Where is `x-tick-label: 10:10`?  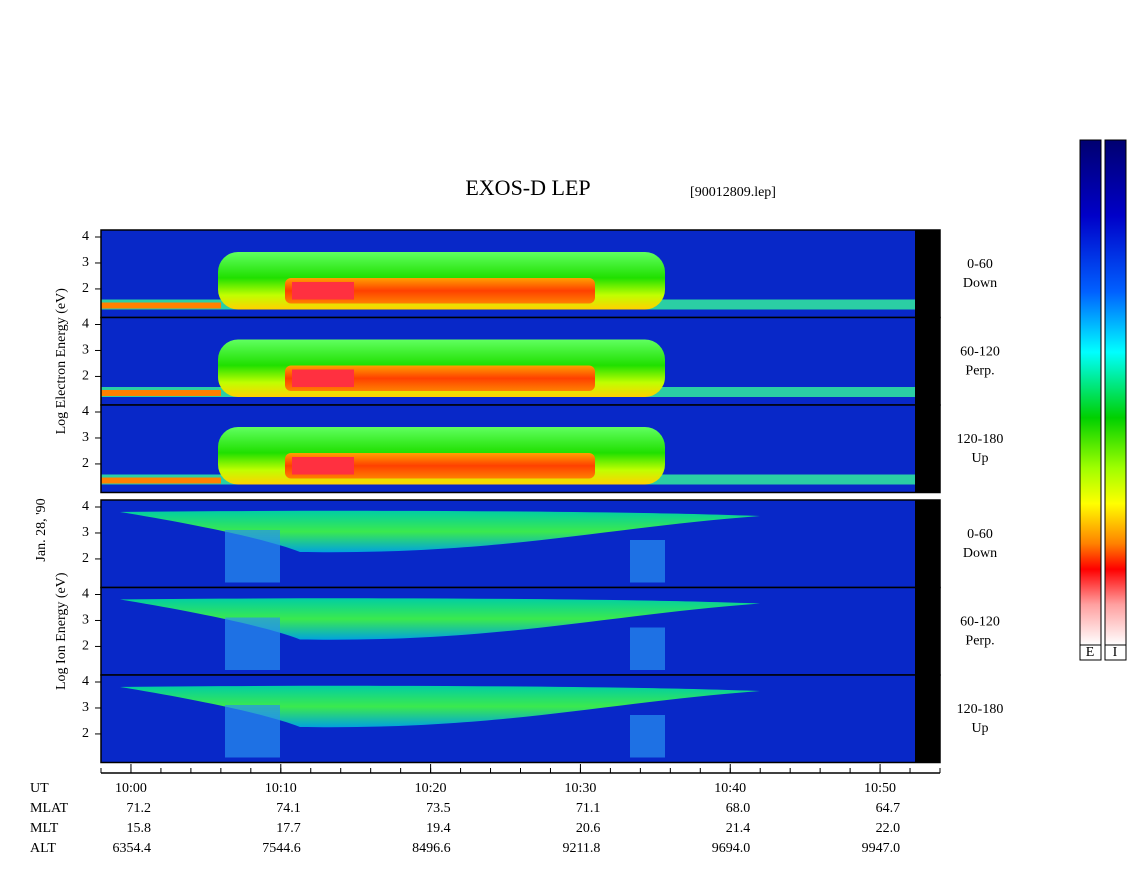 x-tick-label: 10:10 is located at coordinates (281, 788).